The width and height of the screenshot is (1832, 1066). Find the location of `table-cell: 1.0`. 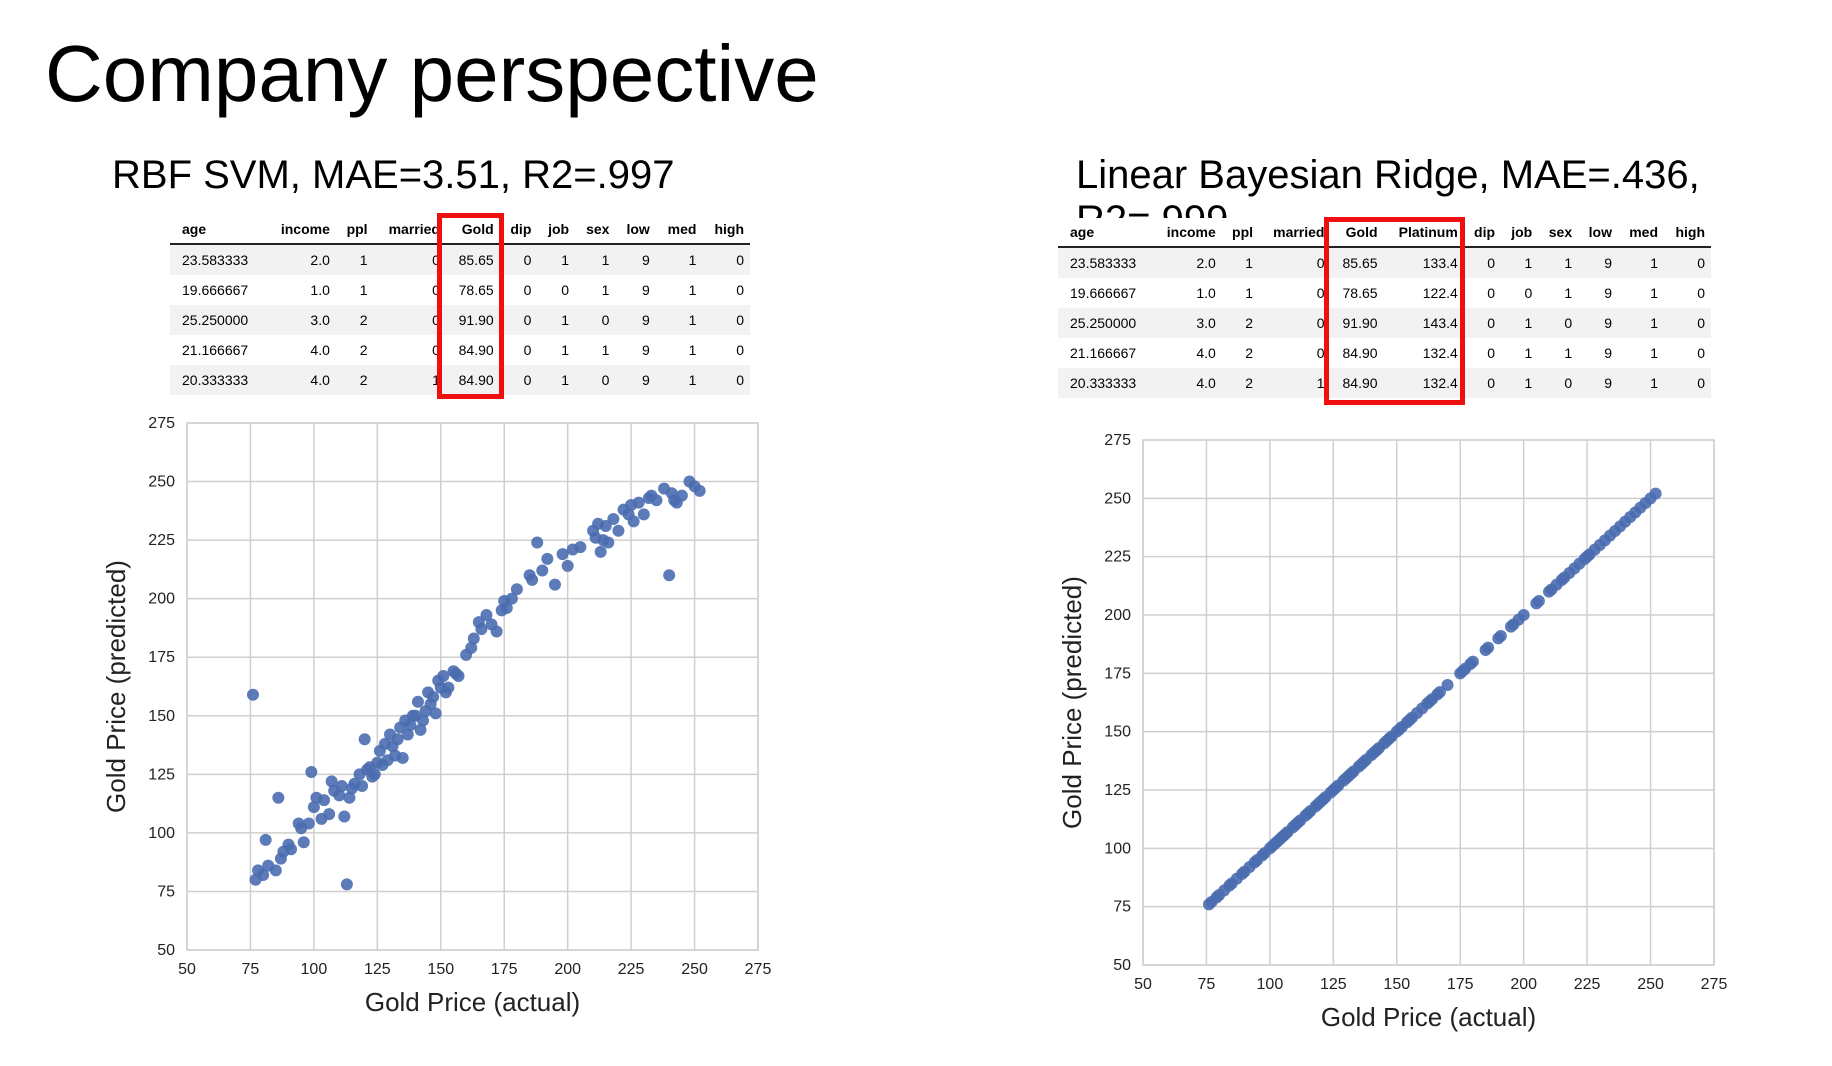

table-cell: 1.0 is located at coordinates (320, 290).